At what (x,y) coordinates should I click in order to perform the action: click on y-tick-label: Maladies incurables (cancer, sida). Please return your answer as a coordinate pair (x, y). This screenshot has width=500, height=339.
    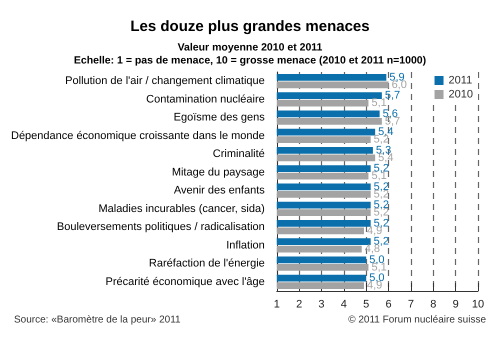
    Looking at the image, I should click on (181, 208).